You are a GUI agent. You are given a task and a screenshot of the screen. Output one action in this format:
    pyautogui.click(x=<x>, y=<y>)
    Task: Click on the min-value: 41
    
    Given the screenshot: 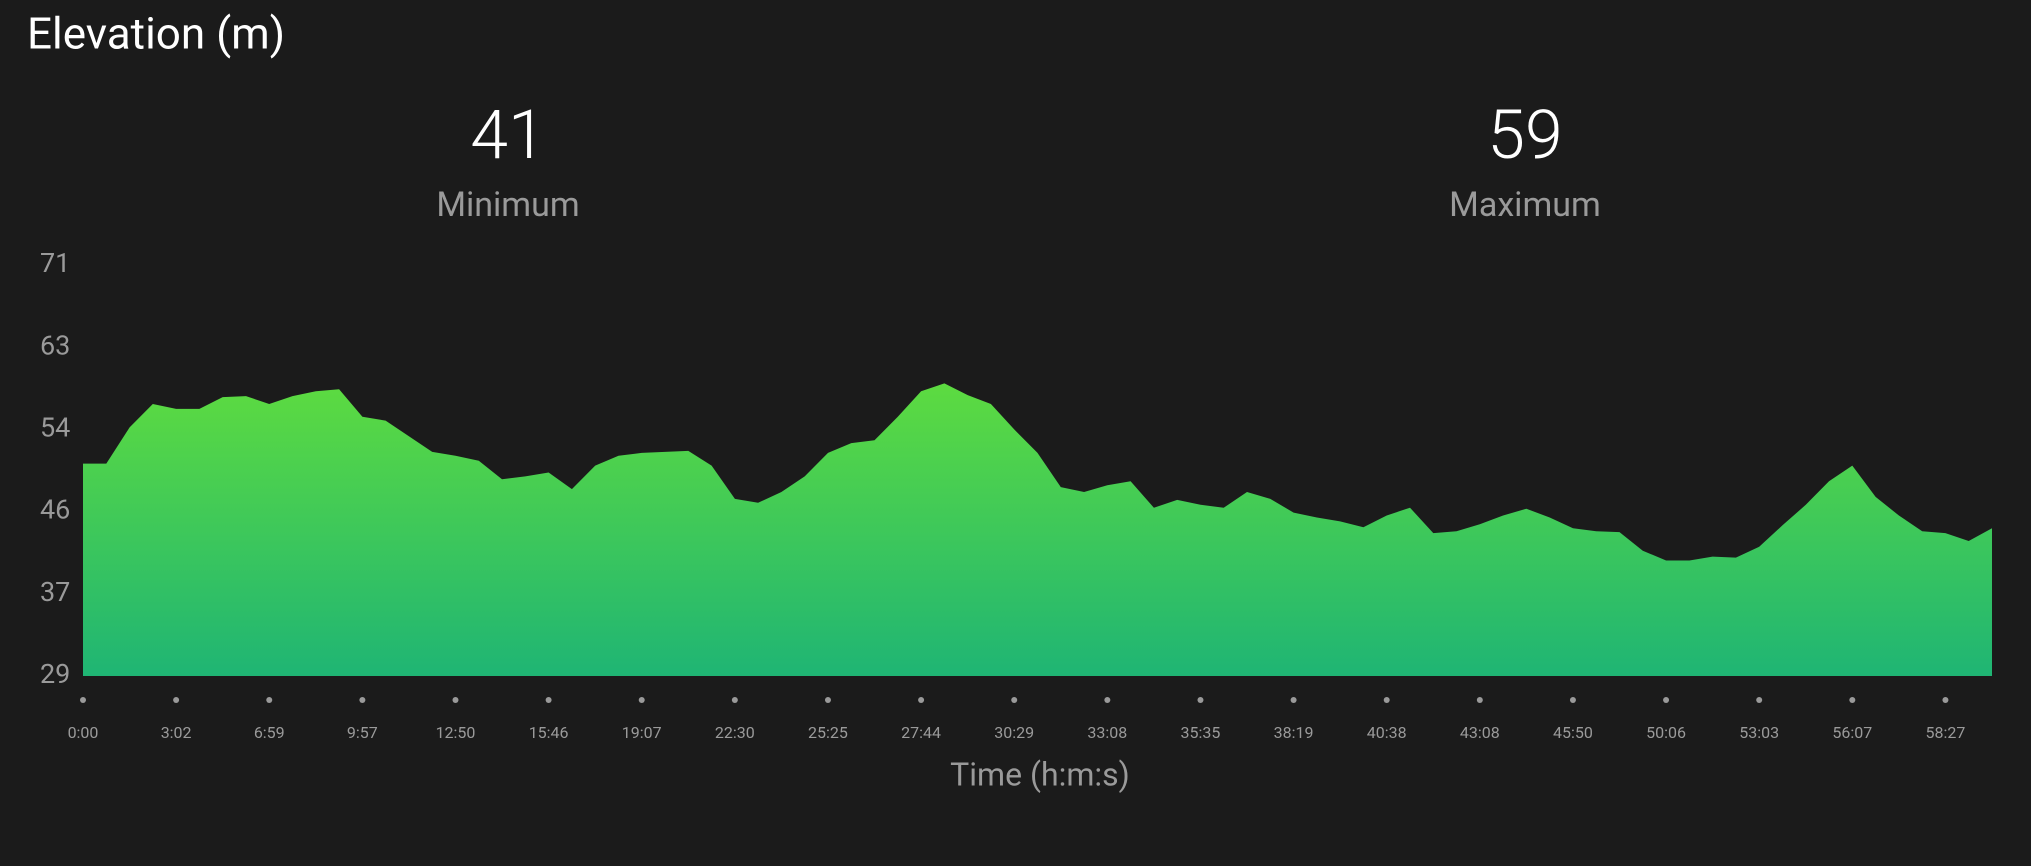 What is the action you would take?
    pyautogui.click(x=507, y=135)
    